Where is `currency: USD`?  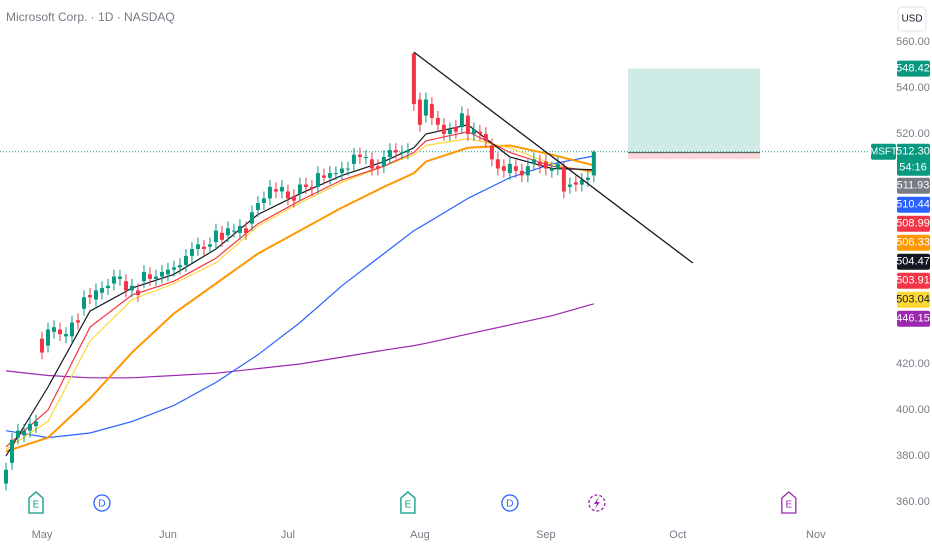 currency: USD is located at coordinates (911, 19).